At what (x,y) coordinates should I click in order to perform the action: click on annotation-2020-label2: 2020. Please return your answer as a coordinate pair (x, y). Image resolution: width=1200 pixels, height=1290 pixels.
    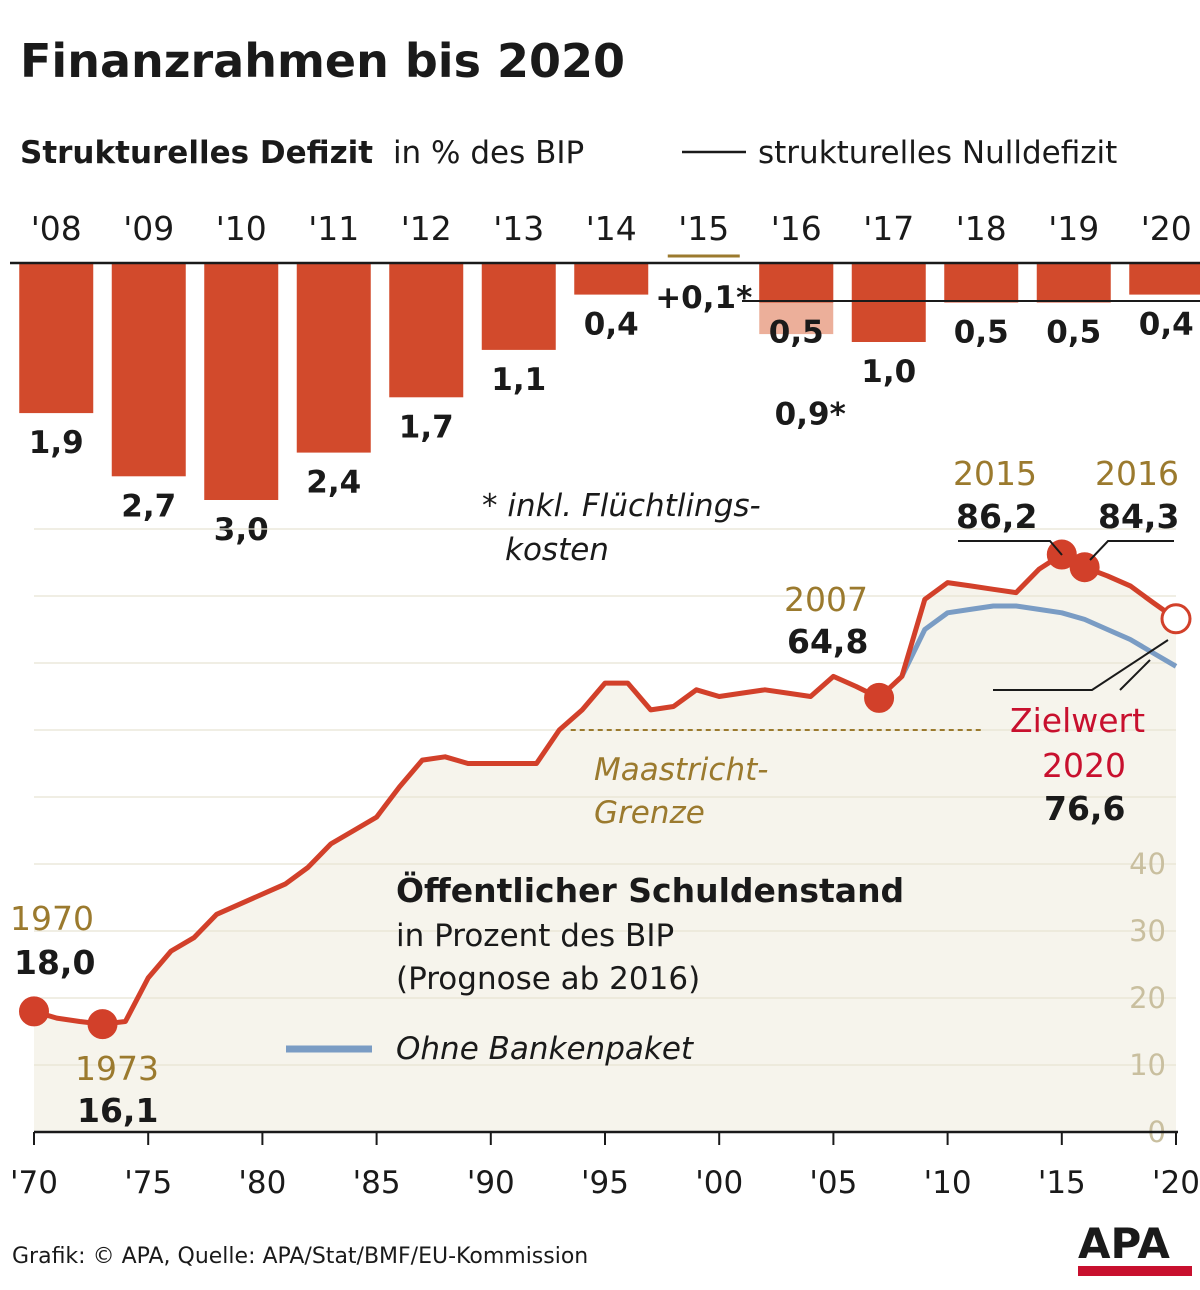
    Looking at the image, I should click on (1084, 765).